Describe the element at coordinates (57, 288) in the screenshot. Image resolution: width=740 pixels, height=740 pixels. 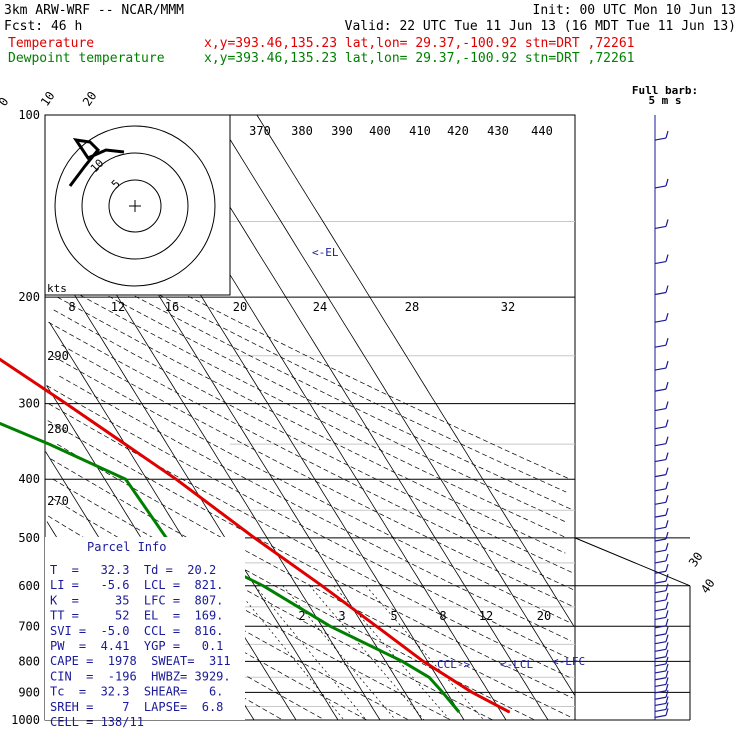
I see `hodograph-kts-label: kts` at that location.